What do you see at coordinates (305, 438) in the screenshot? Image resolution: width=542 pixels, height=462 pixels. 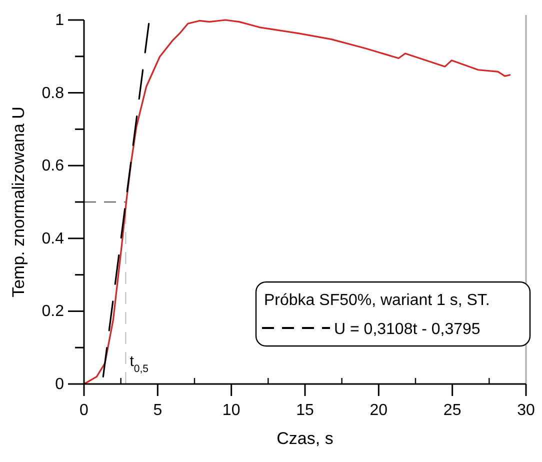 I see `x-axis-title: Czas, s` at bounding box center [305, 438].